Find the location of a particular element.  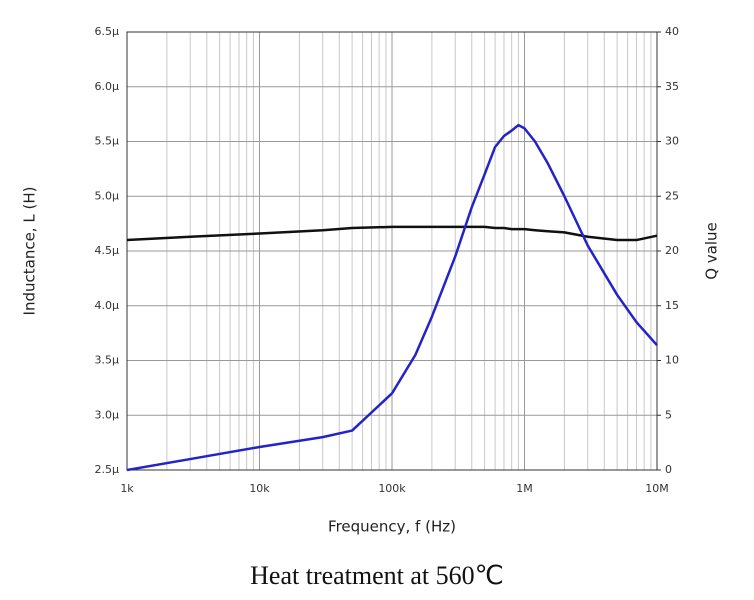

y-tick-label: 2.5µ is located at coordinates (107, 469).